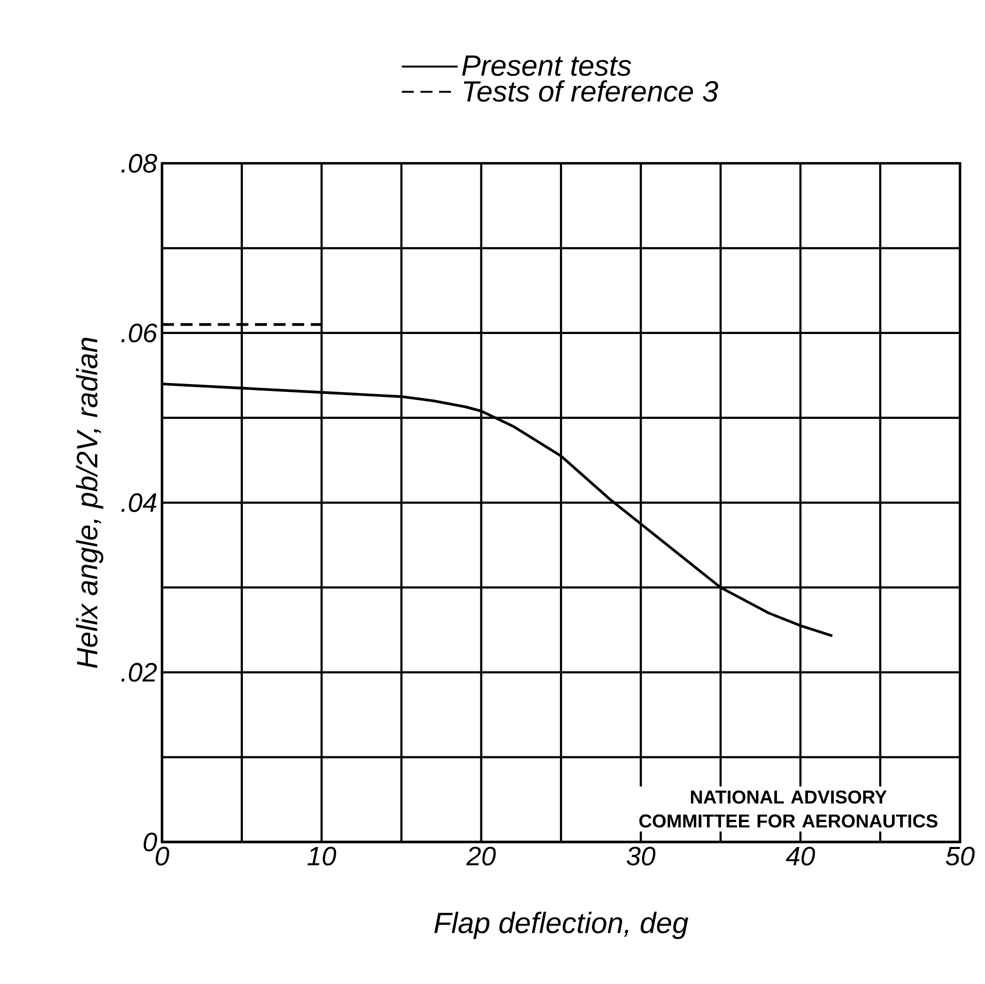 The image size is (985, 984). I want to click on y-axis-title: Helix angle, pb/2V, radian, so click(90, 503).